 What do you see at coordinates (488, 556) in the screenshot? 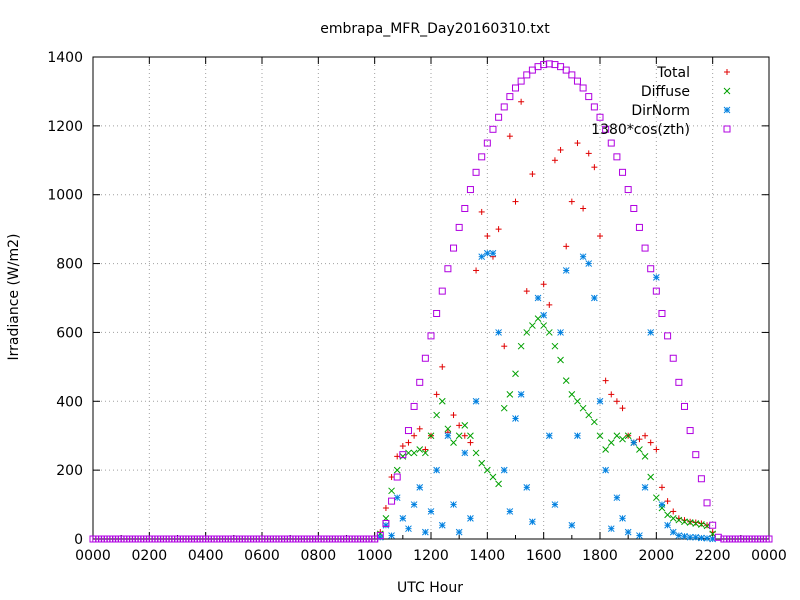
I see `x-tick-label: 1400` at bounding box center [488, 556].